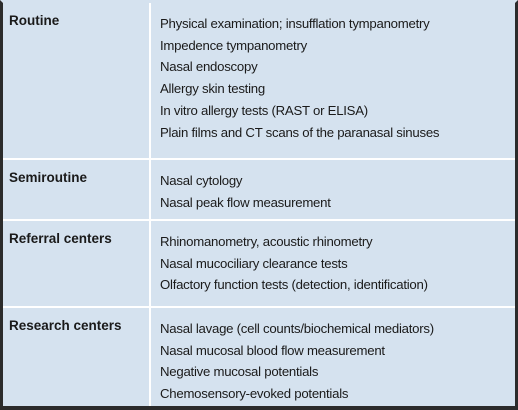  Describe the element at coordinates (77, 80) in the screenshot. I see `row-header: Routine` at that location.